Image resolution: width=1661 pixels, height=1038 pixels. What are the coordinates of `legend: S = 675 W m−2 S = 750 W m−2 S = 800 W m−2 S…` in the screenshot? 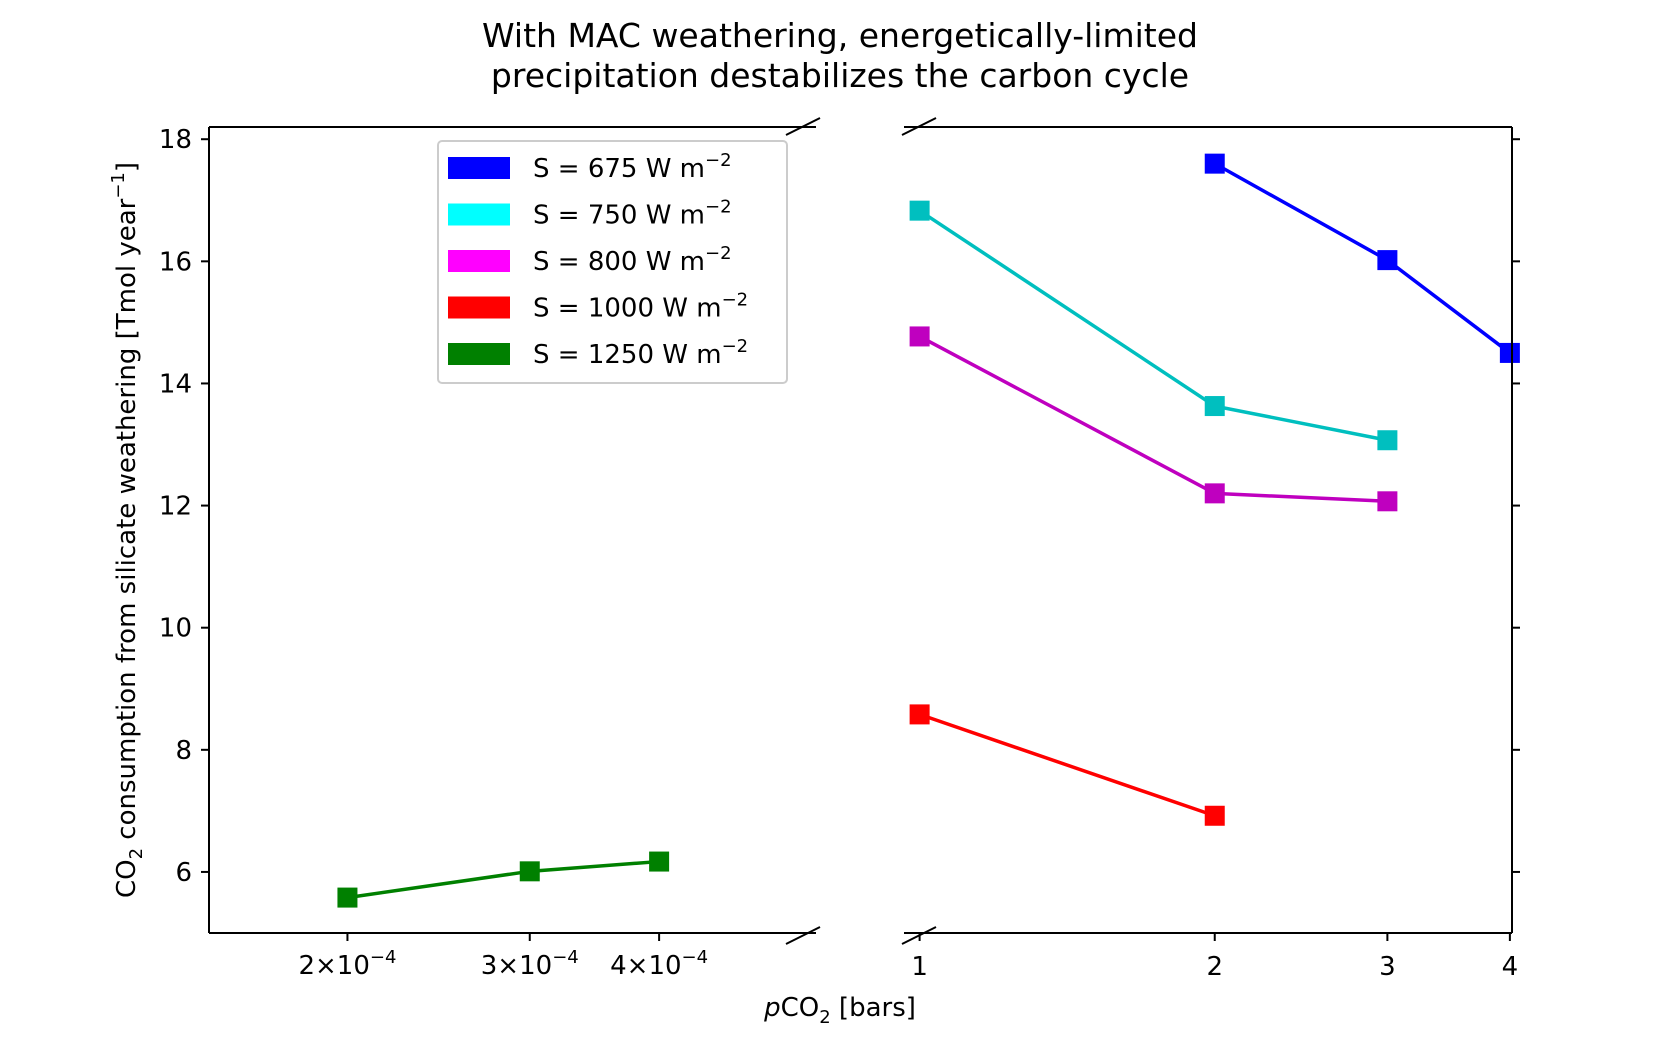 It's located at (612, 262).